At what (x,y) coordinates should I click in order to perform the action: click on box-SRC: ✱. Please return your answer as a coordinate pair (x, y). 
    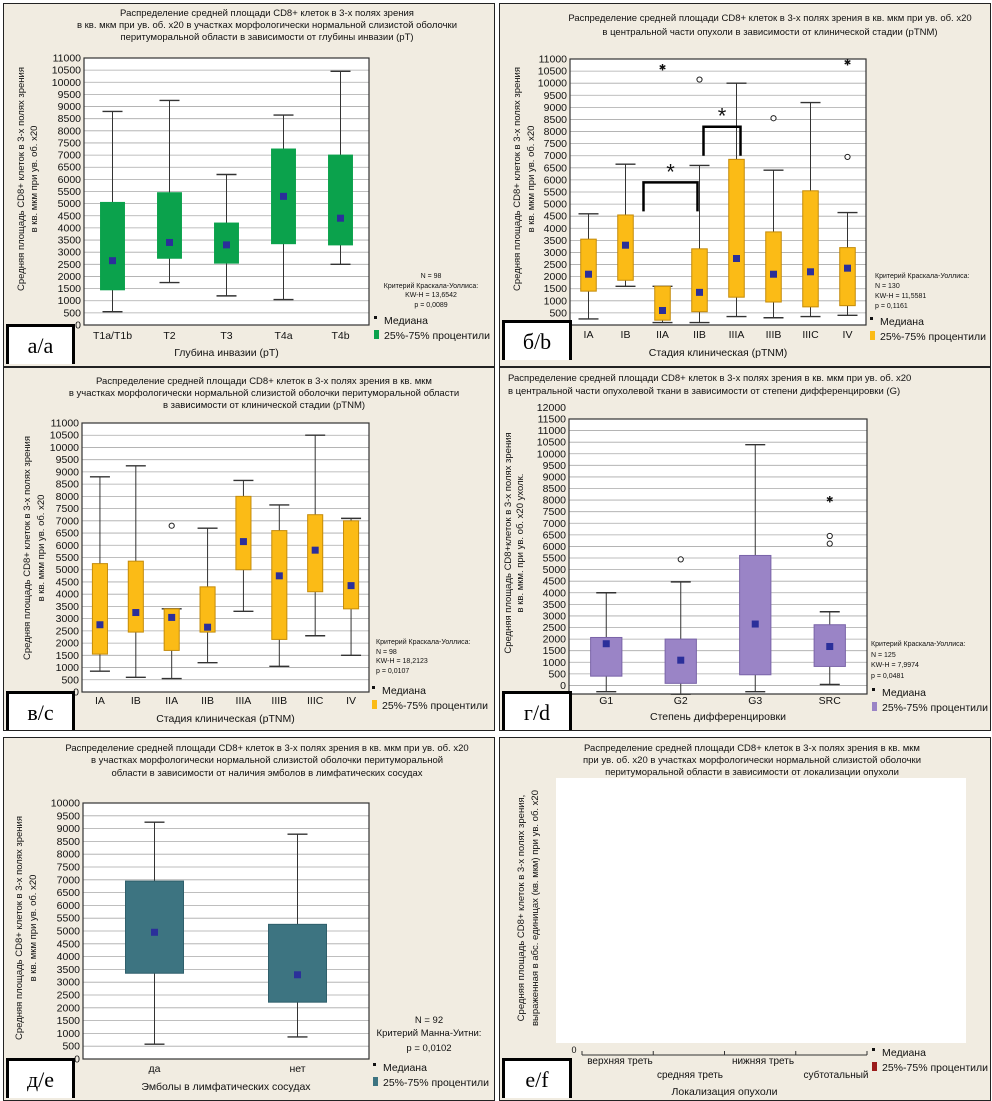
    Looking at the image, I should click on (829, 590).